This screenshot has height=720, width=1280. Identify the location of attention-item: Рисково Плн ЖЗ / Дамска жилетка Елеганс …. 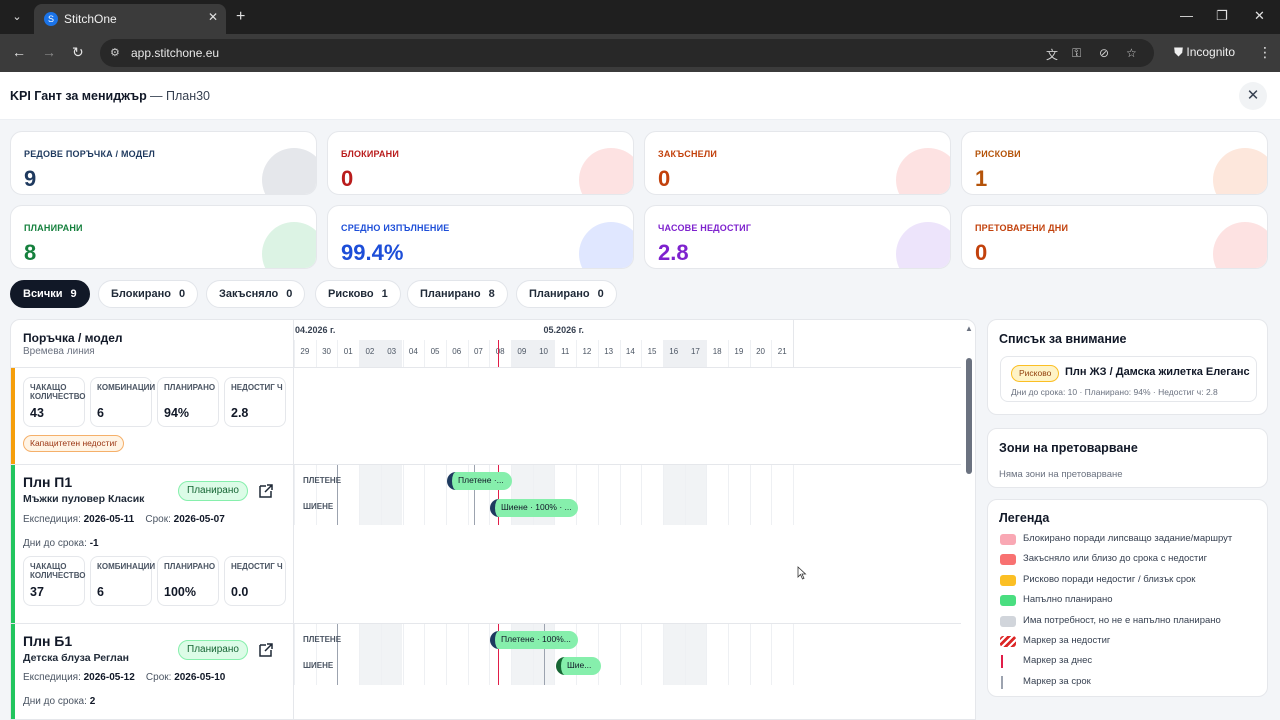
(1128, 379).